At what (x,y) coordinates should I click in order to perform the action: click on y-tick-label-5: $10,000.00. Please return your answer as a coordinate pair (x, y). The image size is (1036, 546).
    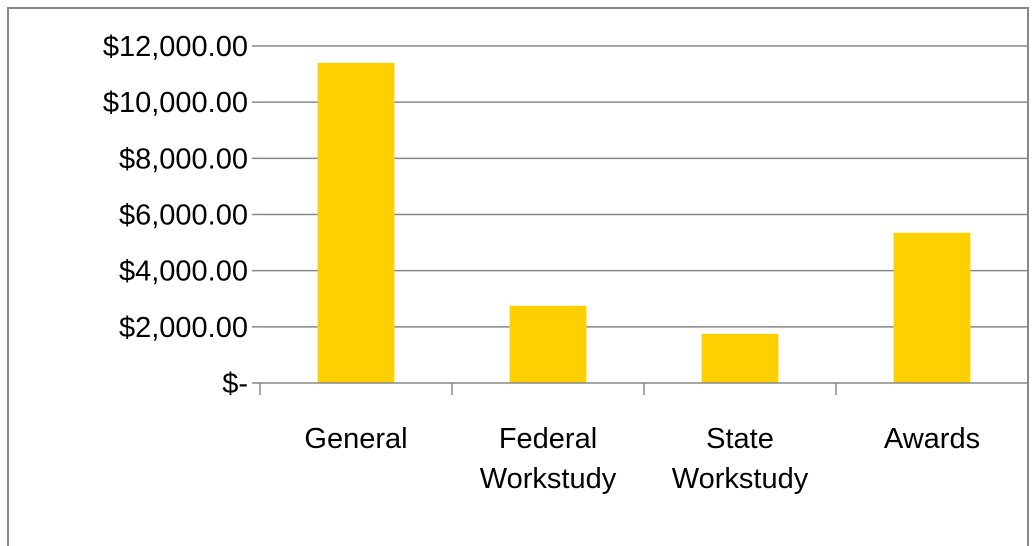
    Looking at the image, I should click on (175, 103).